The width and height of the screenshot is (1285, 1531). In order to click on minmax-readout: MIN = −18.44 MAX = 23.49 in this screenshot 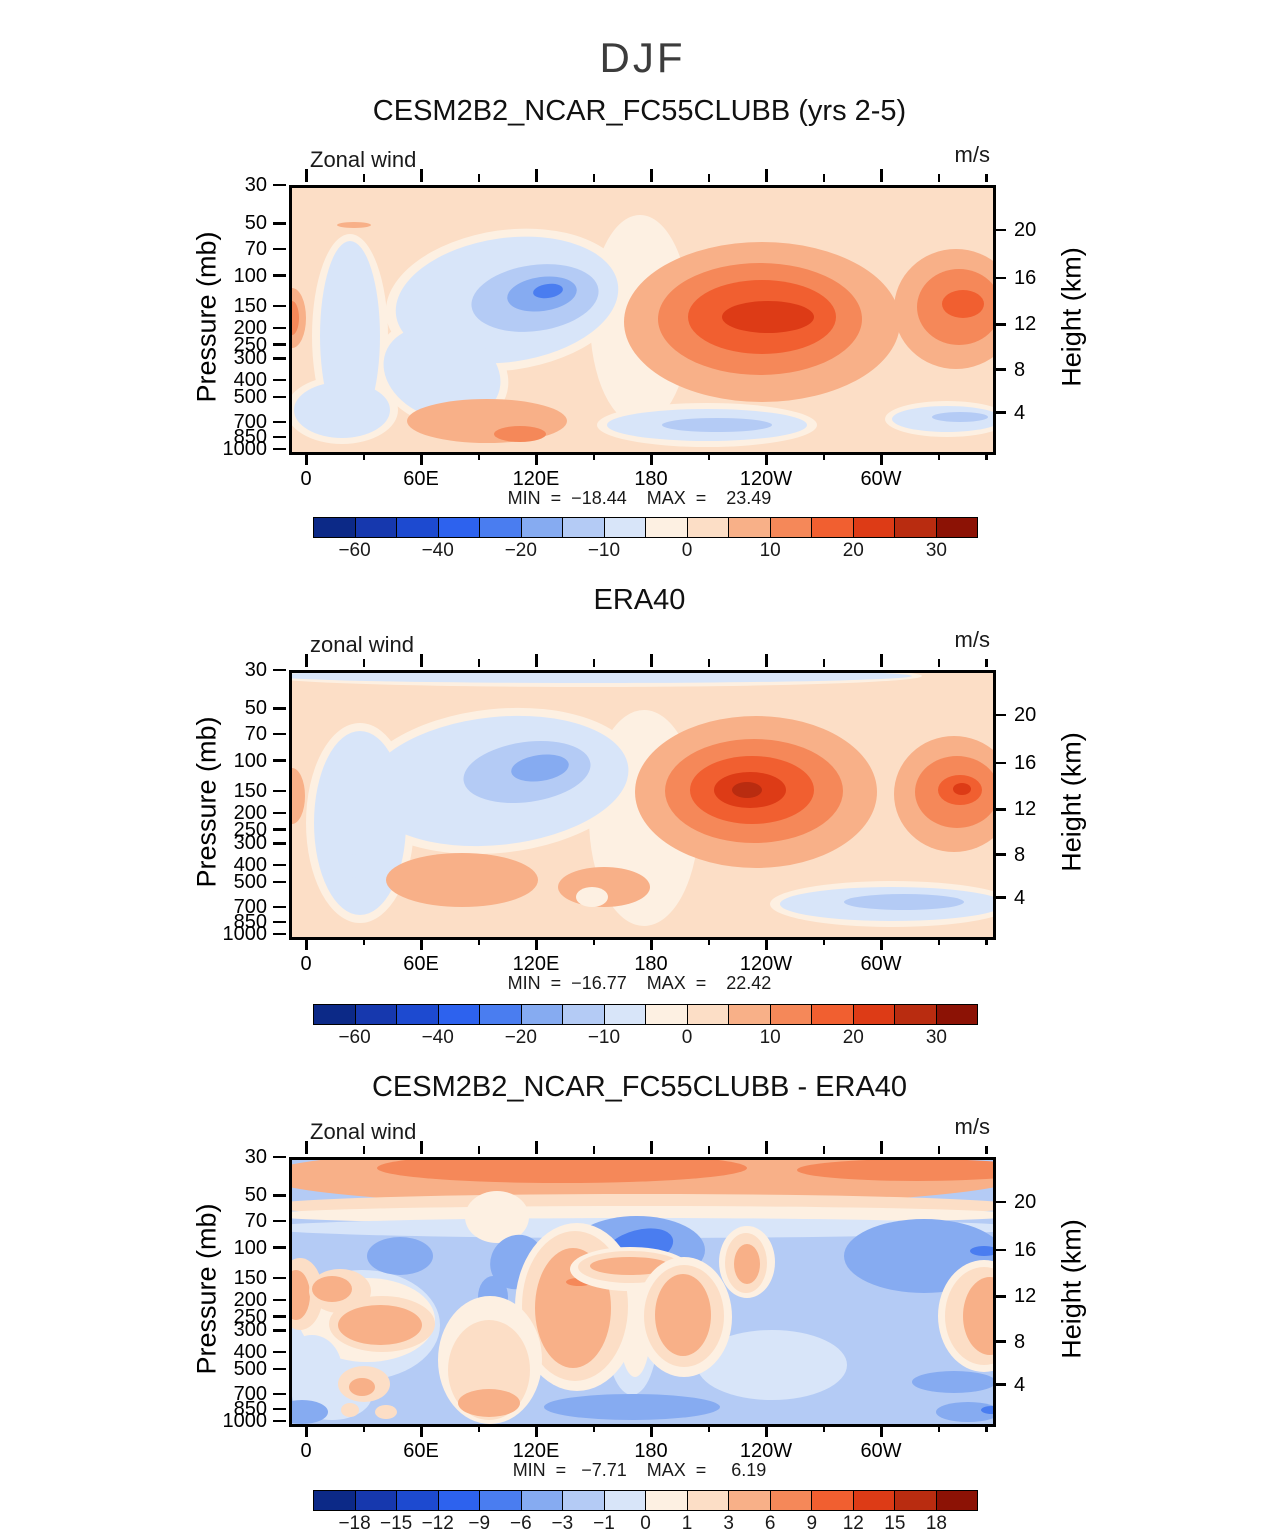, I will do `click(639, 498)`.